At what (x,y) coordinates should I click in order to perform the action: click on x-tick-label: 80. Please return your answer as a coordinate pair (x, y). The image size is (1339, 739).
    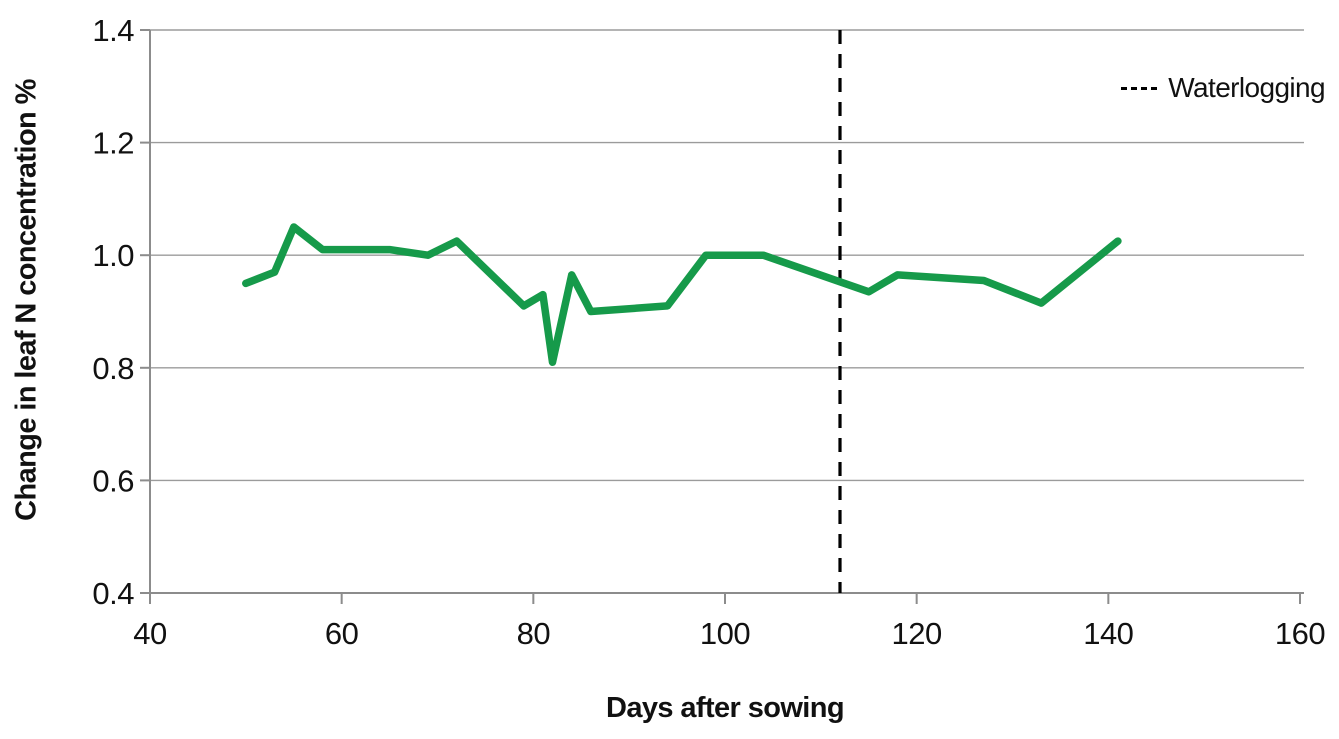
    Looking at the image, I should click on (534, 633).